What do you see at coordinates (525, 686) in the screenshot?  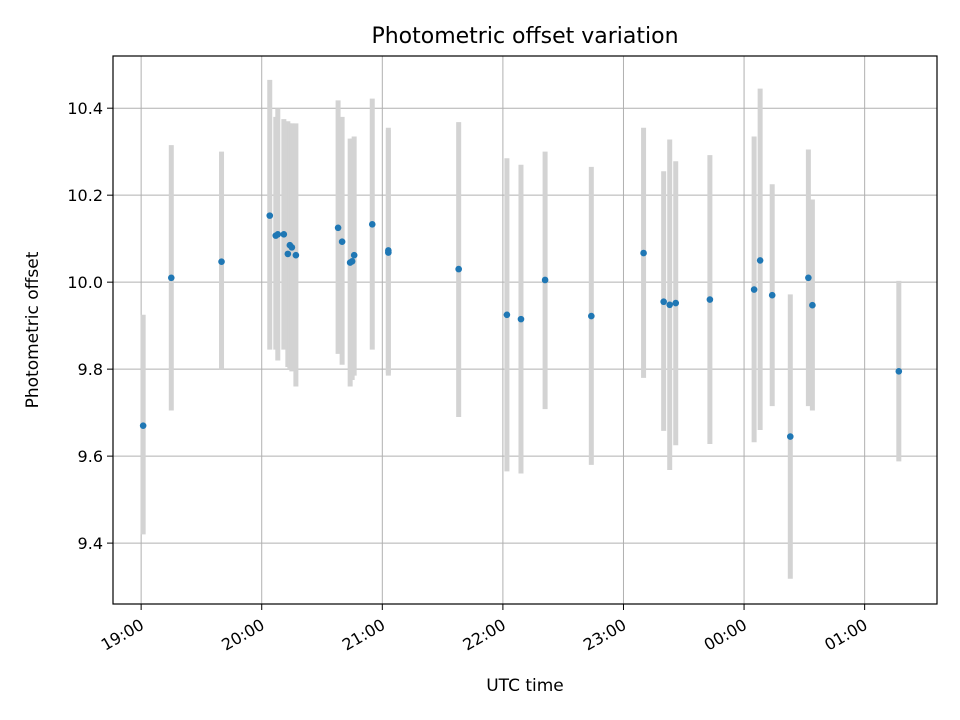 I see `x-axis-label: UTC time` at bounding box center [525, 686].